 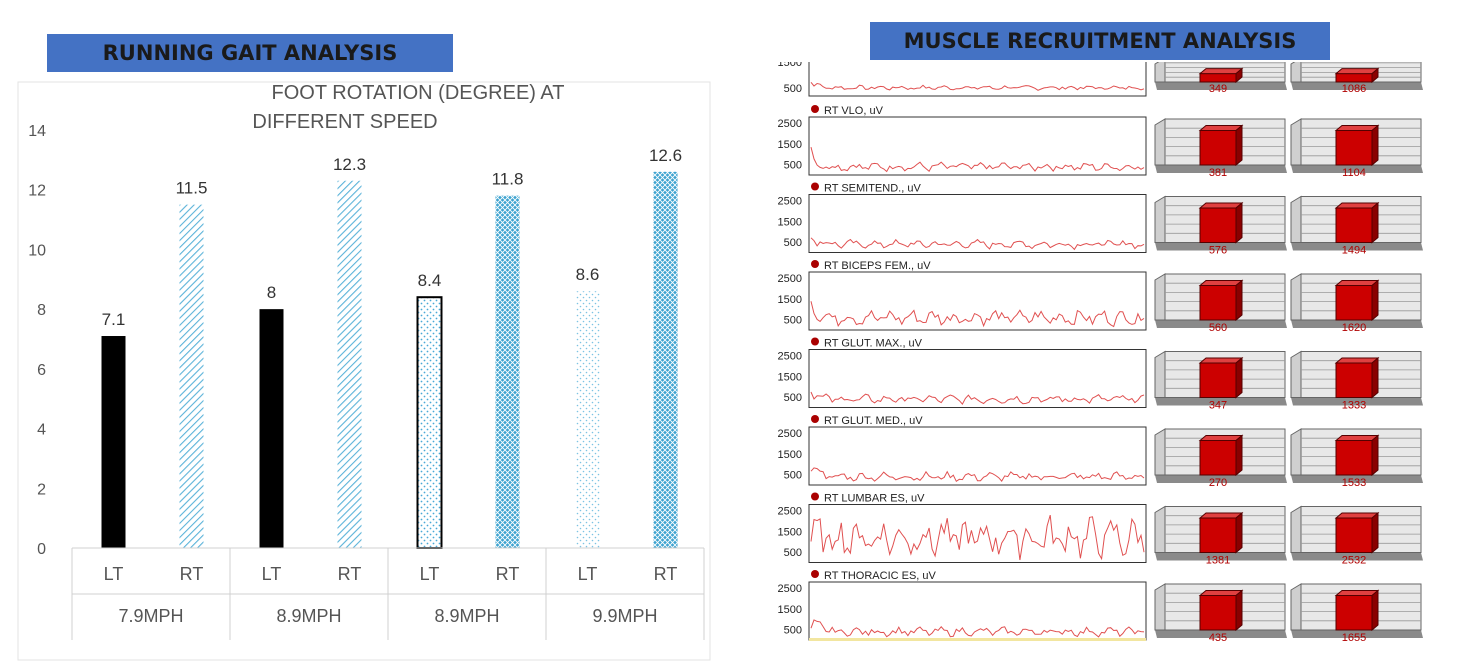 What do you see at coordinates (508, 574) in the screenshot?
I see `bar-category-label-2-rt: RT` at bounding box center [508, 574].